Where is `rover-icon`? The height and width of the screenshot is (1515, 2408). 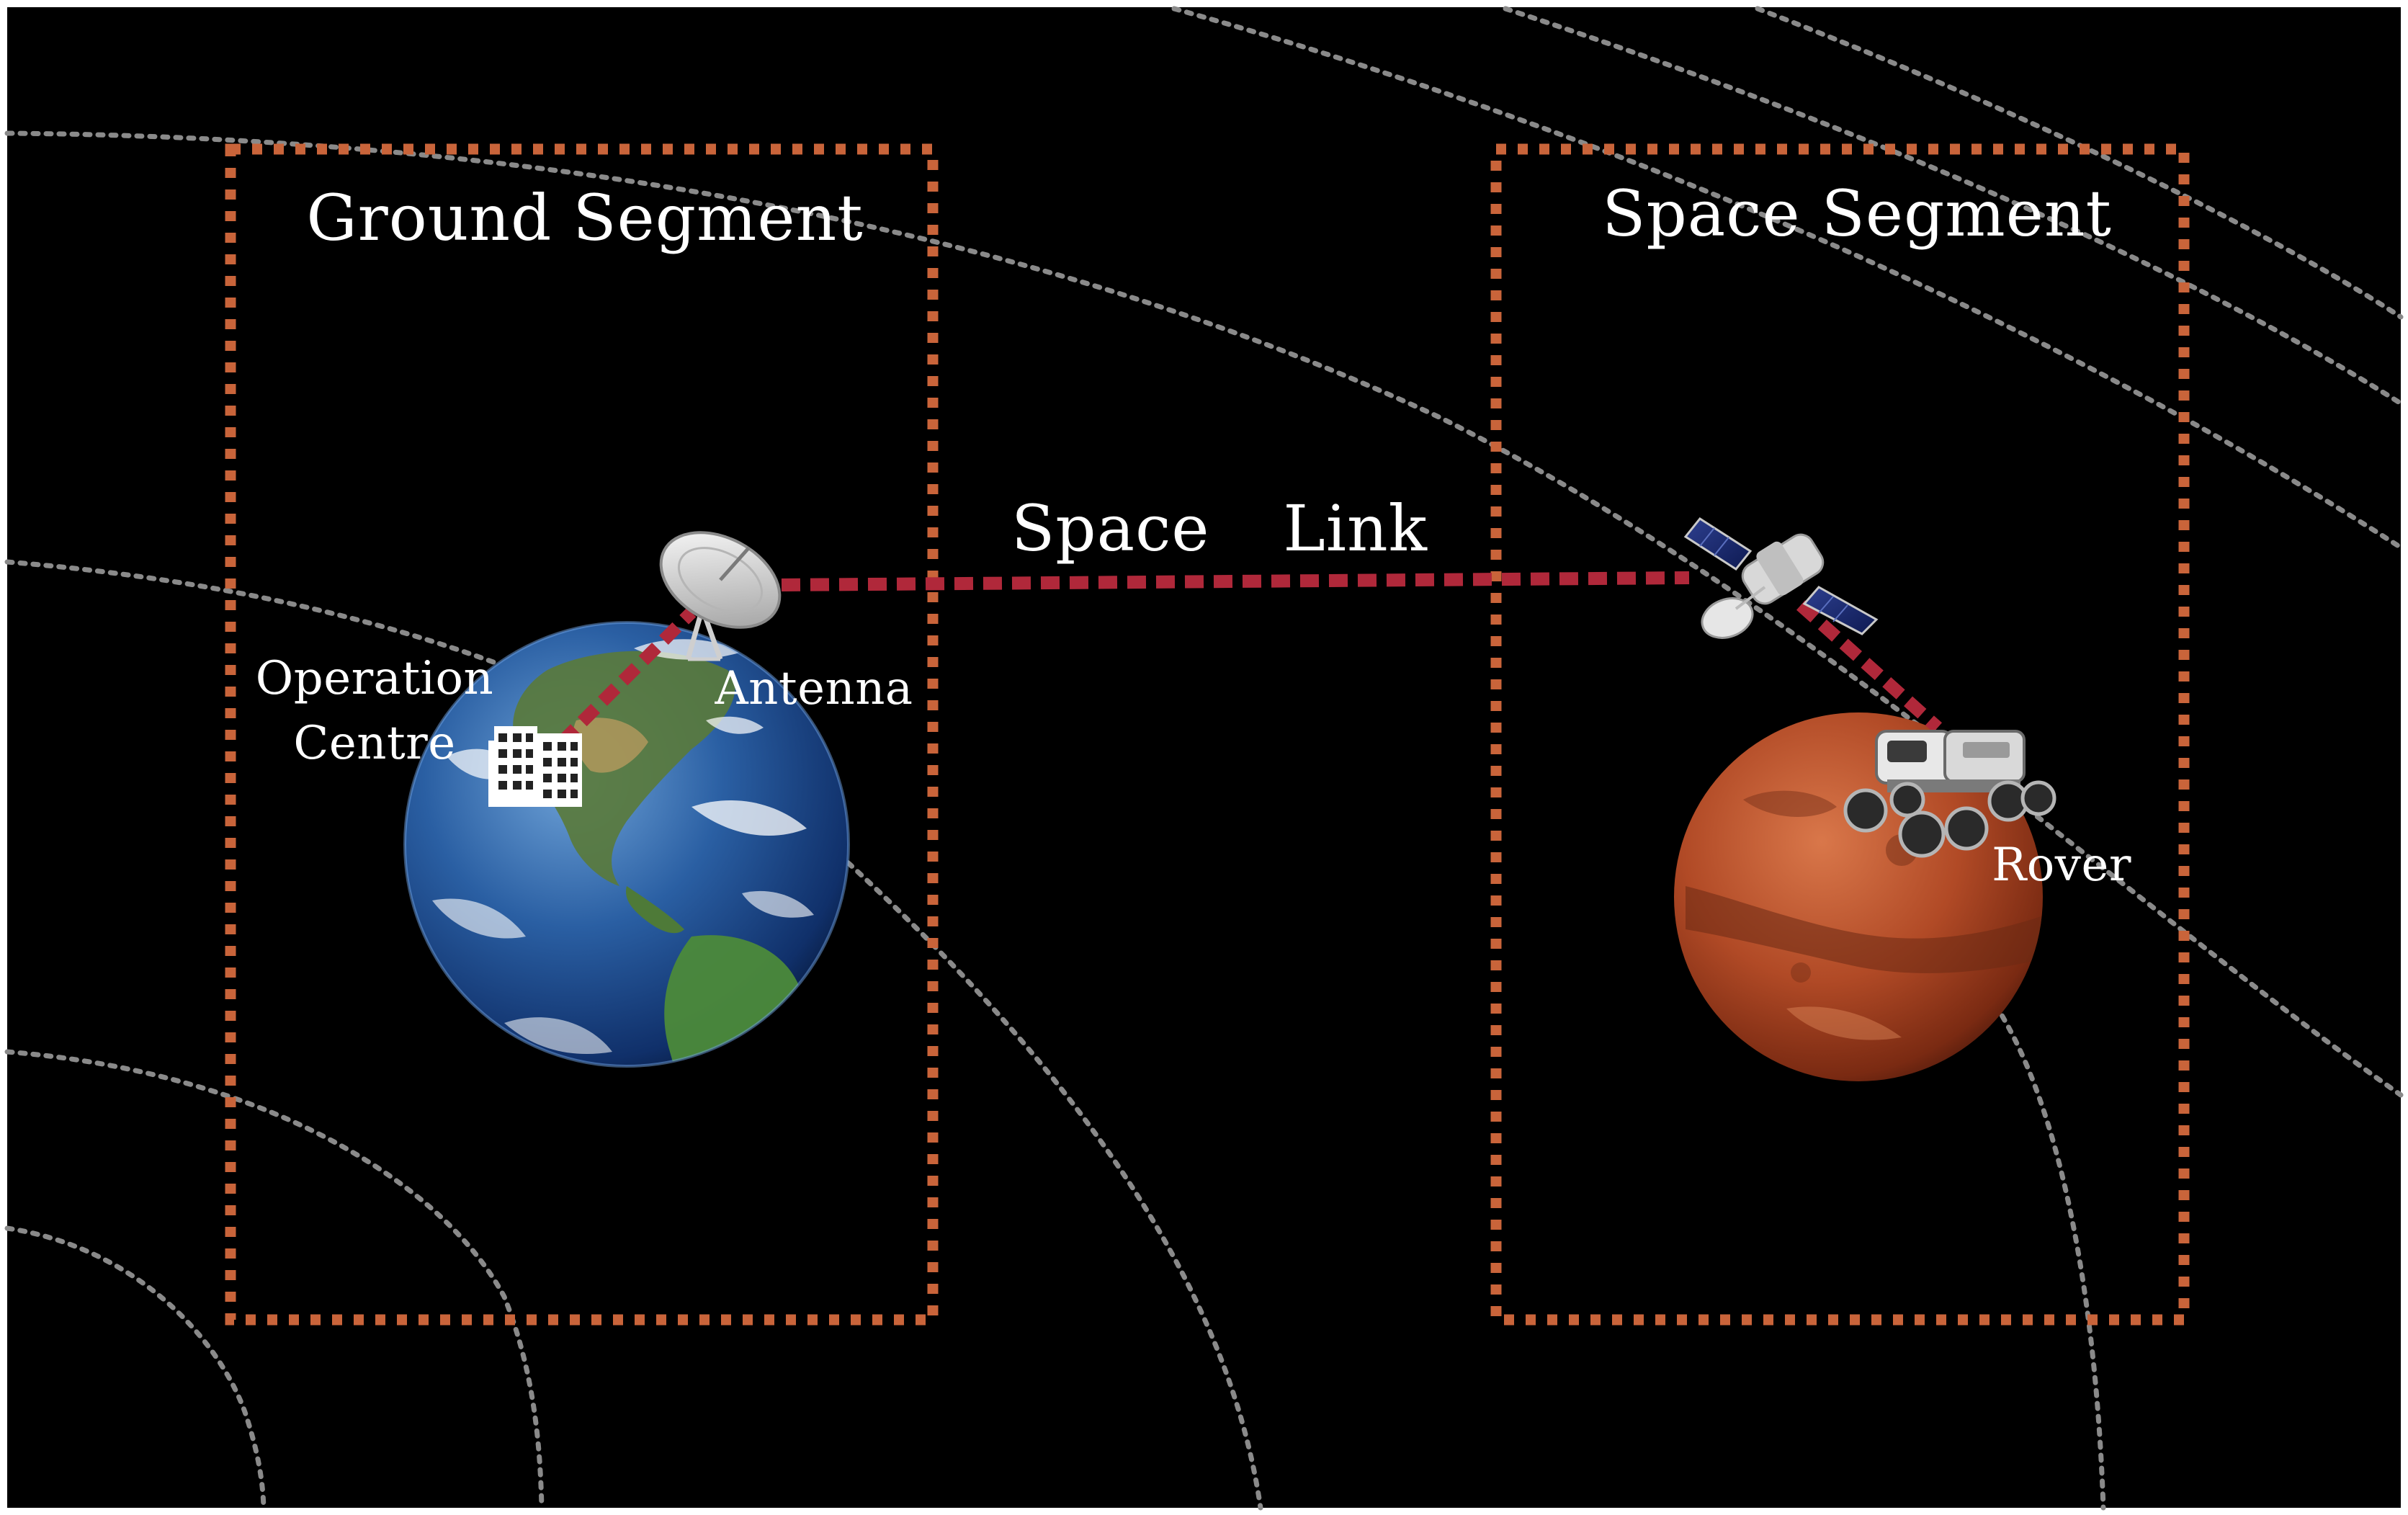
rover-icon is located at coordinates (1949, 794).